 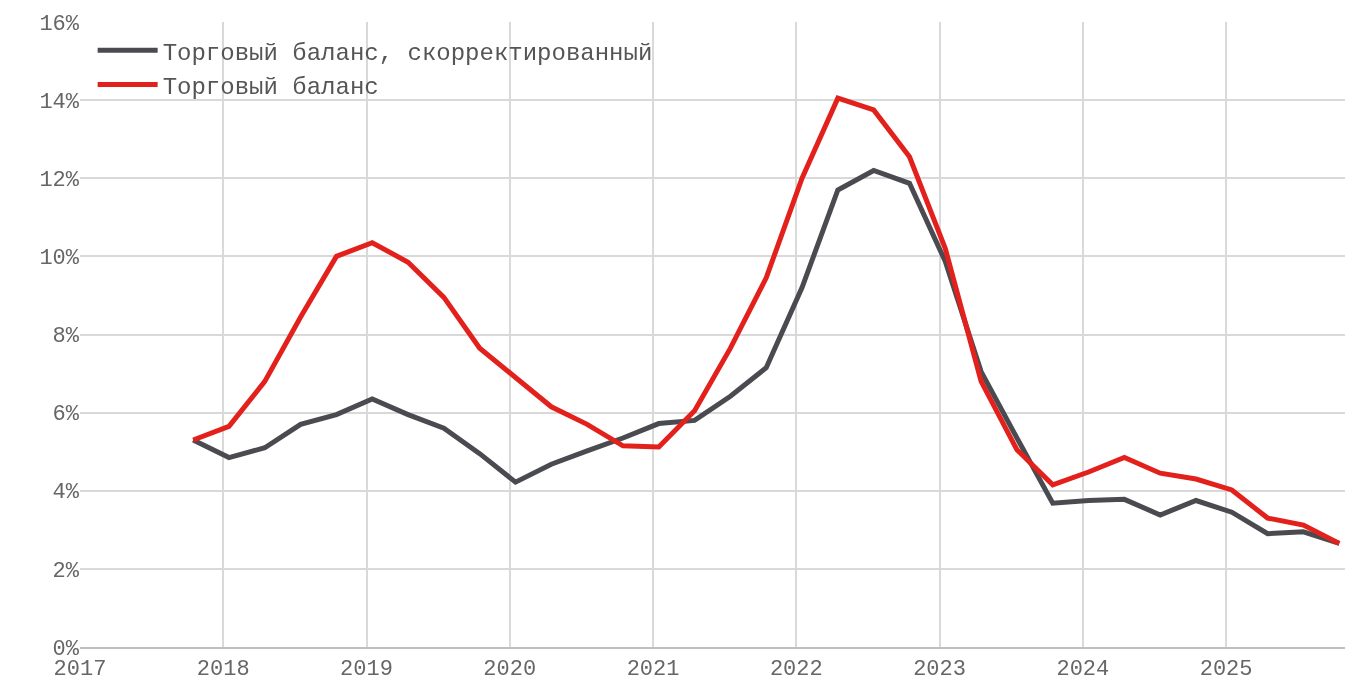 I want to click on y-tick-label: 12%, so click(x=59, y=180).